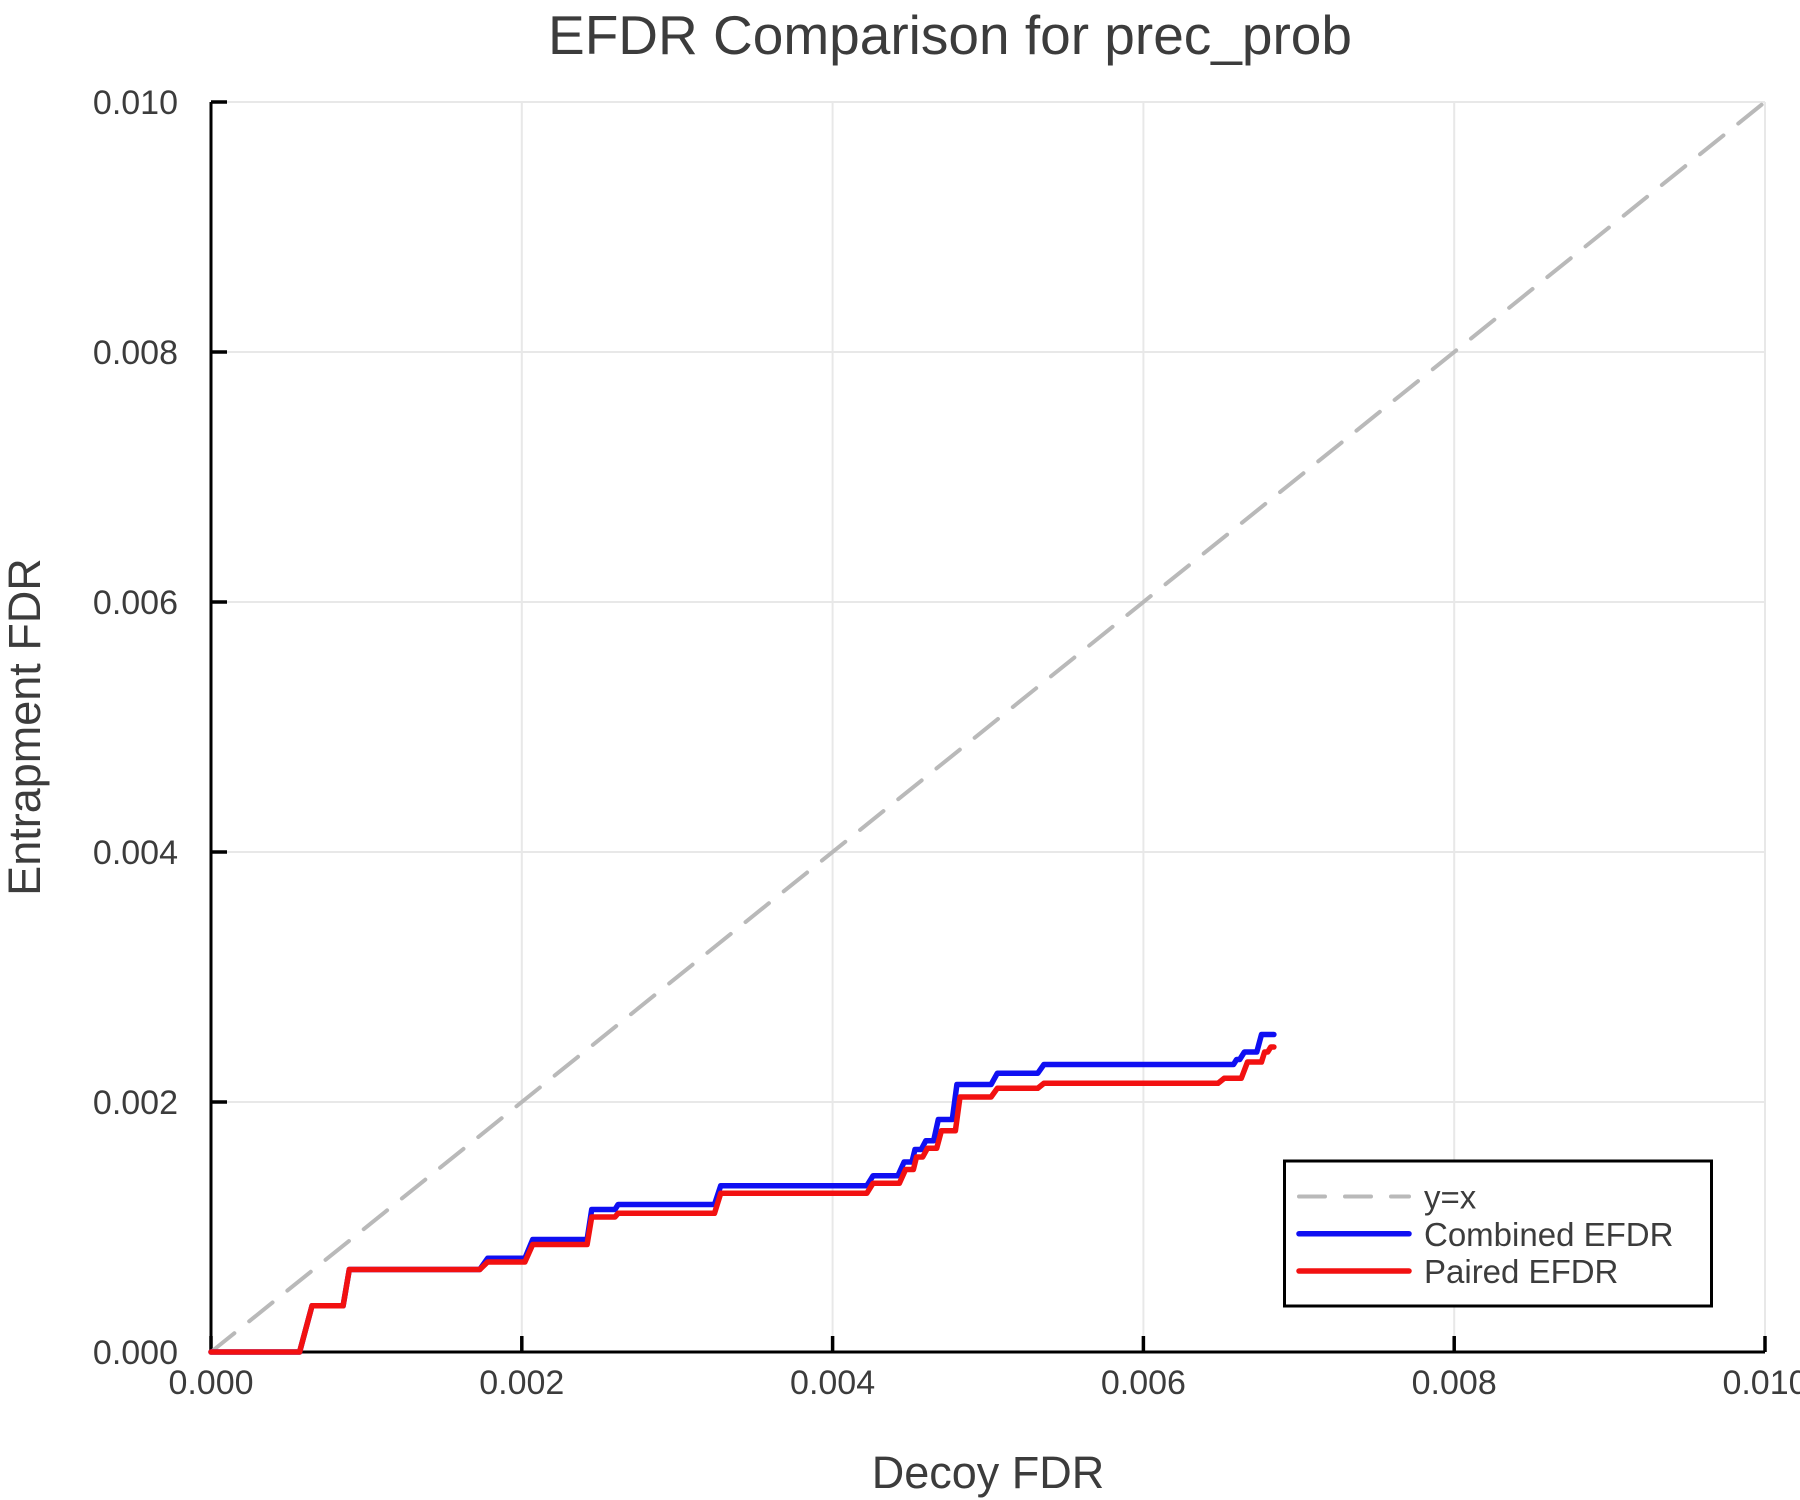 The width and height of the screenshot is (1800, 1500). I want to click on x-axis-title: Decoy FDR, so click(988, 1472).